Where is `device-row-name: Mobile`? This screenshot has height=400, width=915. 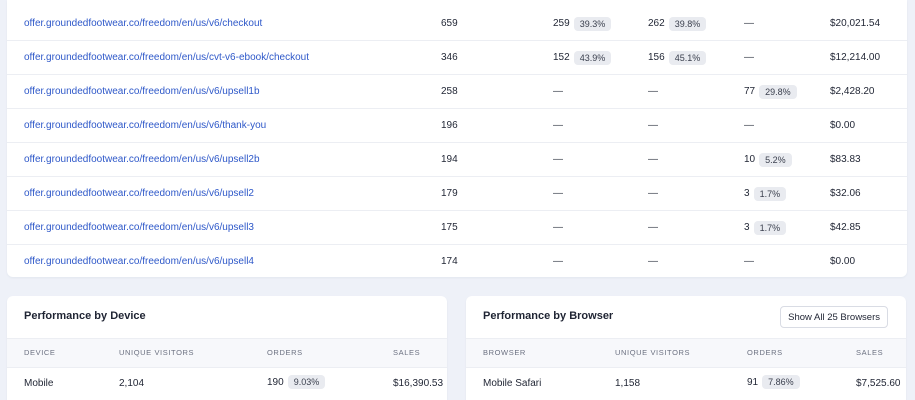
device-row-name: Mobile is located at coordinates (39, 383).